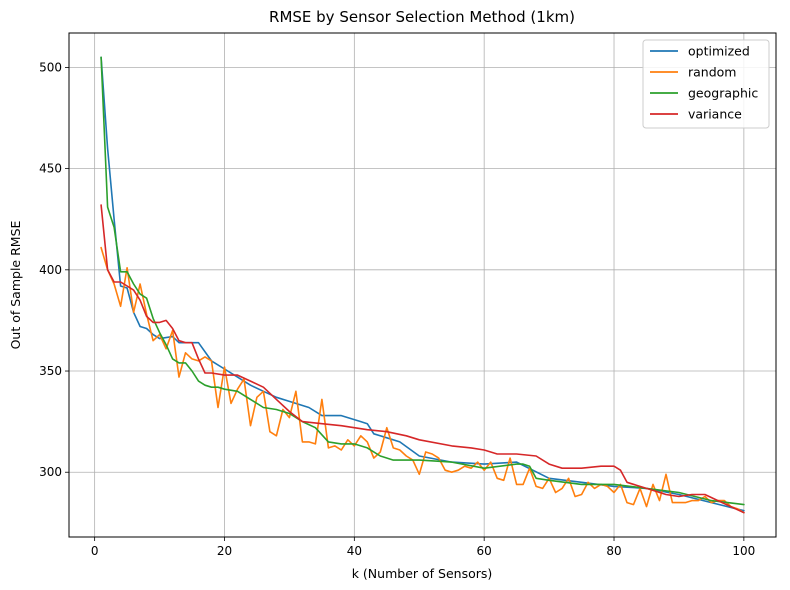 Image resolution: width=790 pixels, height=590 pixels. I want to click on x-tick-label: 40, so click(354, 551).